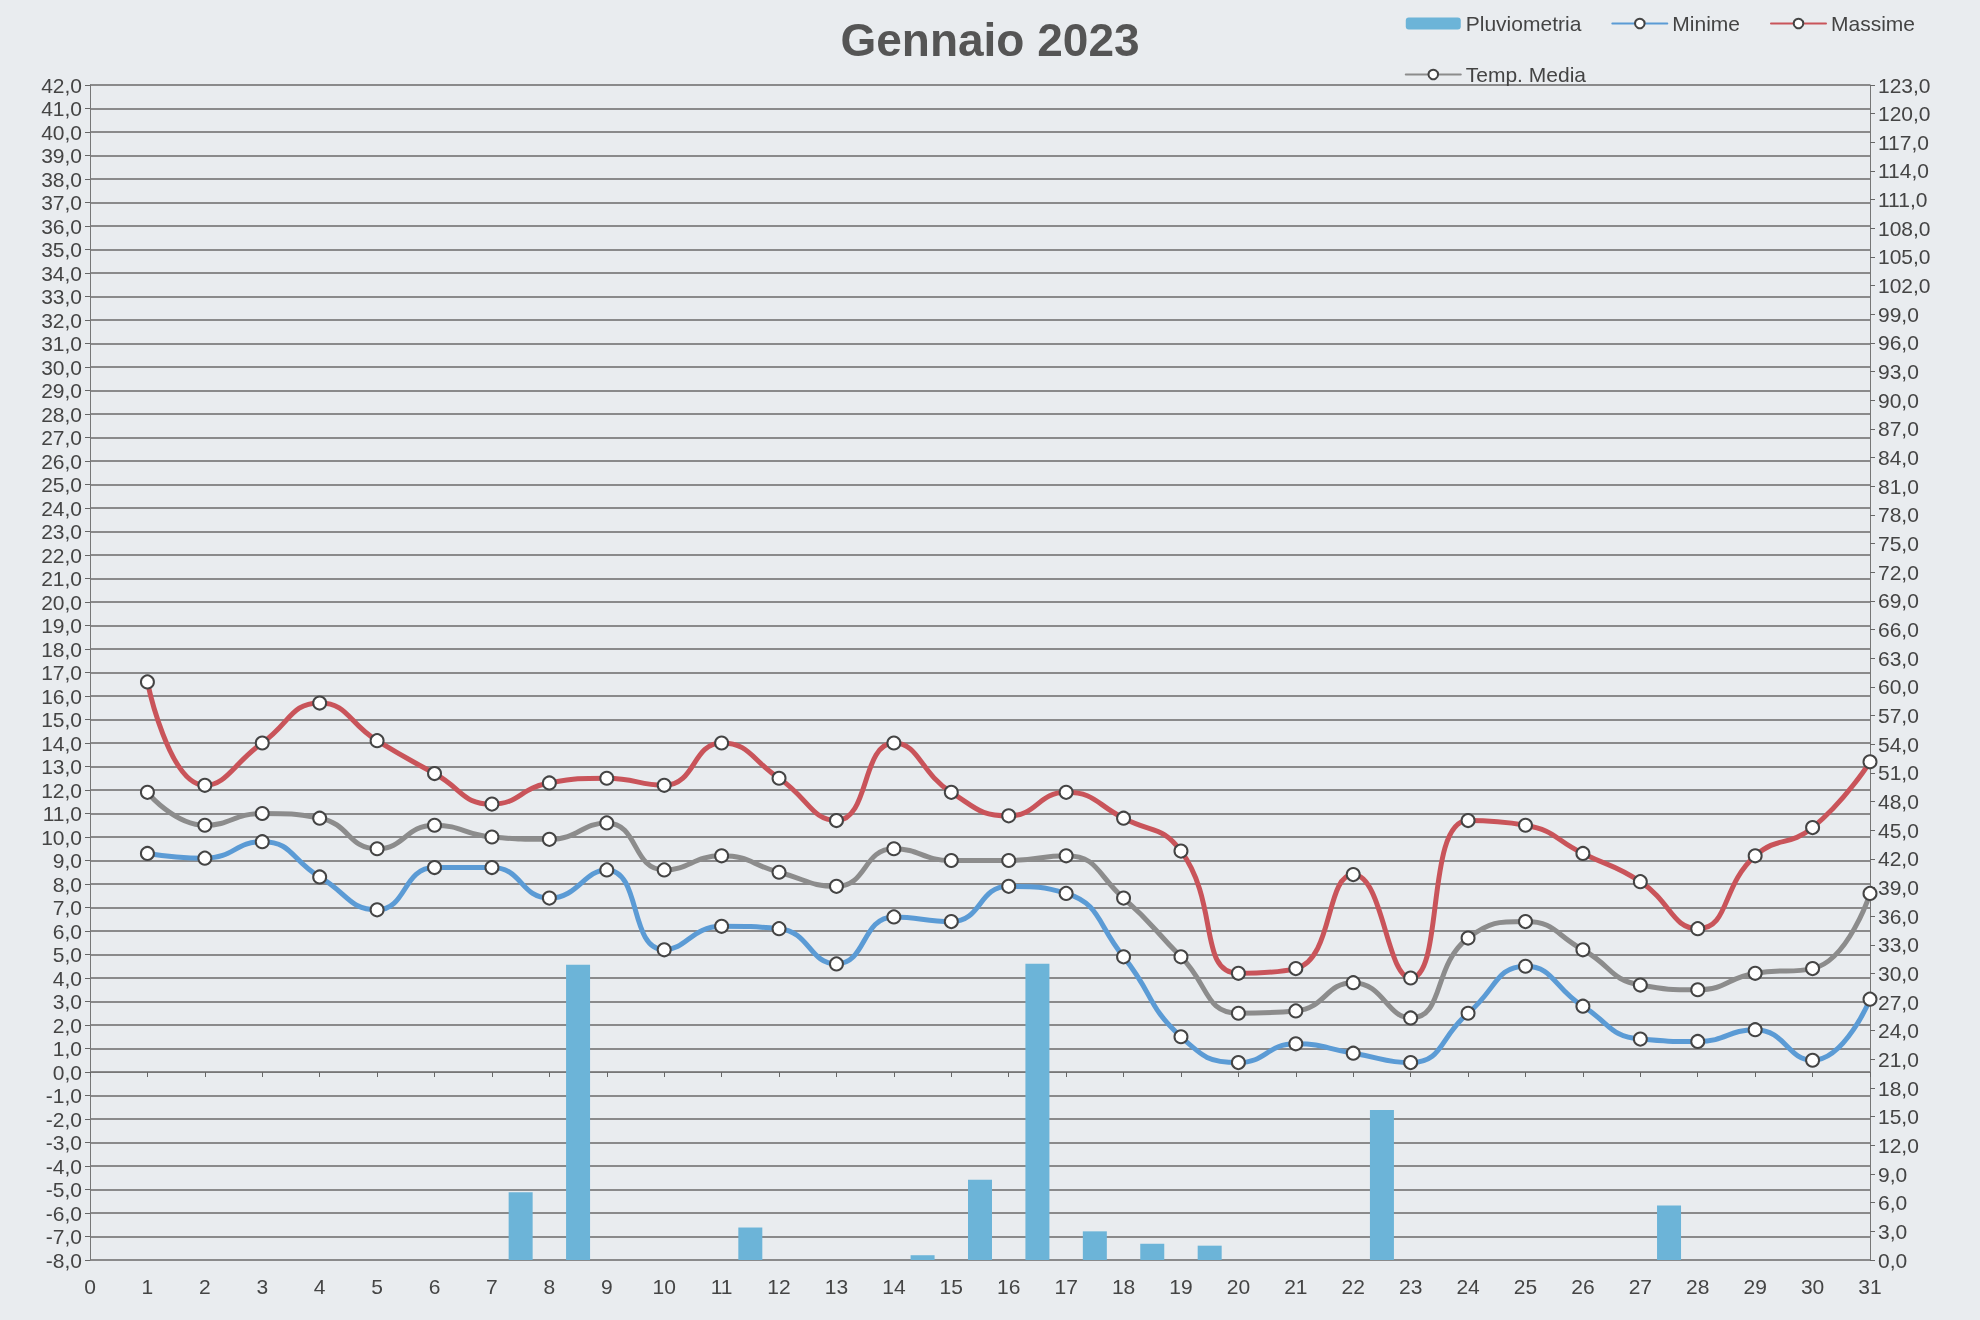  Describe the element at coordinates (61, 837) in the screenshot. I see `y-tick-label: 10,0` at that location.